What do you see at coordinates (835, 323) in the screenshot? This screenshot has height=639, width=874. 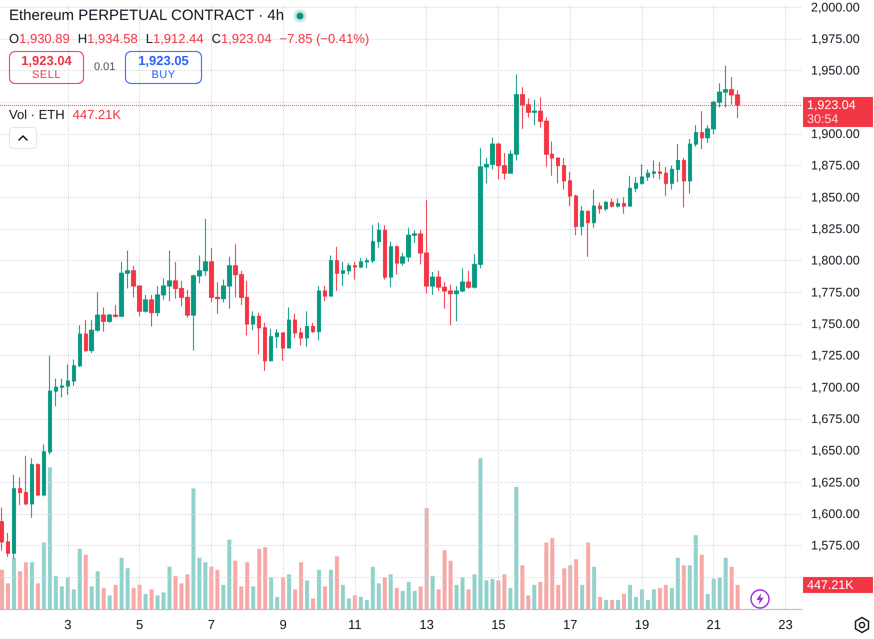 I see `y-tick-label: 1,750.00` at bounding box center [835, 323].